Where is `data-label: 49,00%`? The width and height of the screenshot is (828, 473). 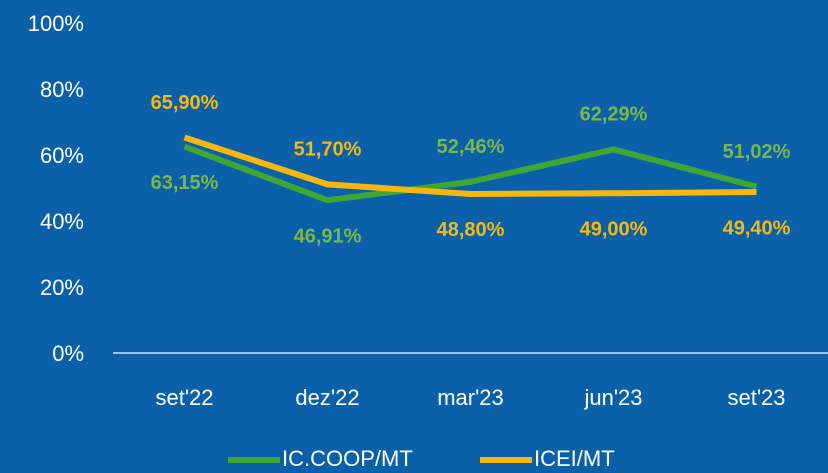 data-label: 49,00% is located at coordinates (614, 230).